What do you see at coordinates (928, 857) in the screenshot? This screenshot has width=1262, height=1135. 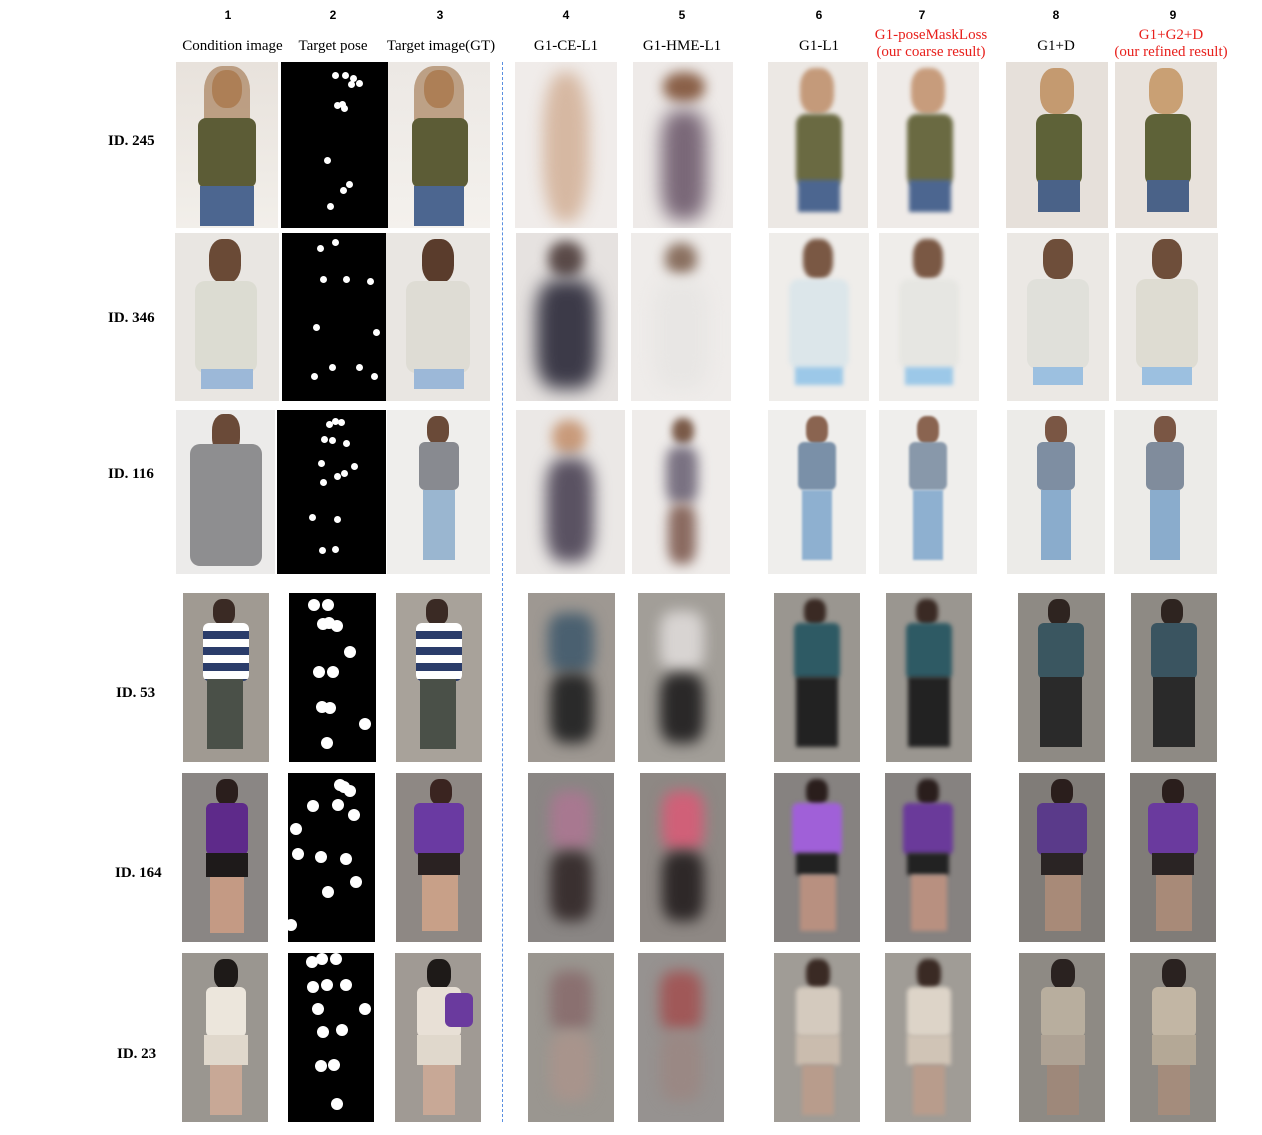 I see `row5-g1-posemaskloss` at bounding box center [928, 857].